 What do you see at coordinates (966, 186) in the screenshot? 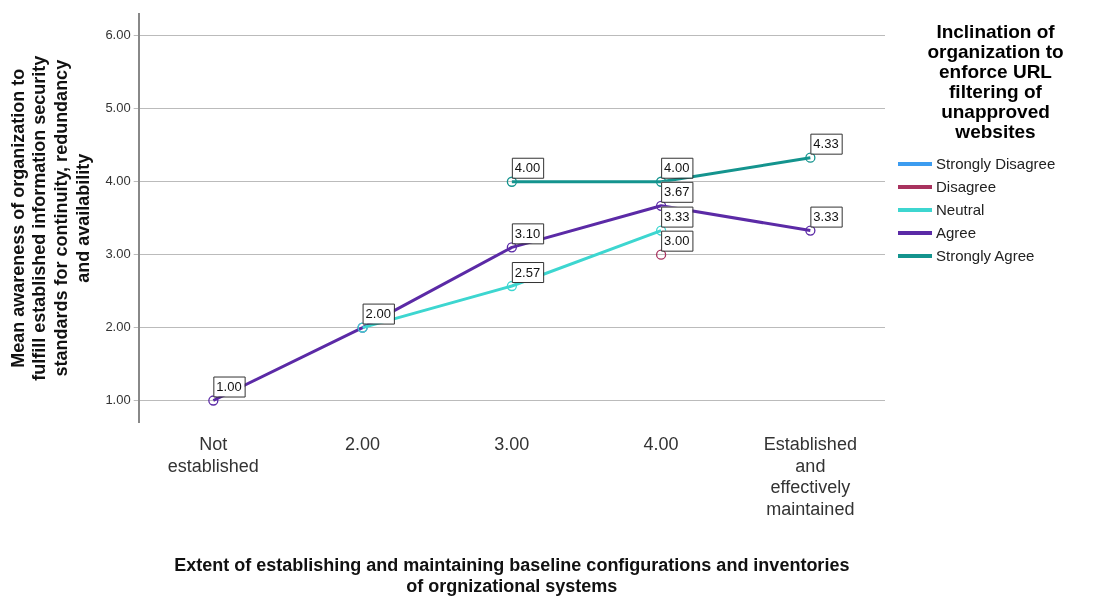
I see `legend-label: Disagree` at bounding box center [966, 186].